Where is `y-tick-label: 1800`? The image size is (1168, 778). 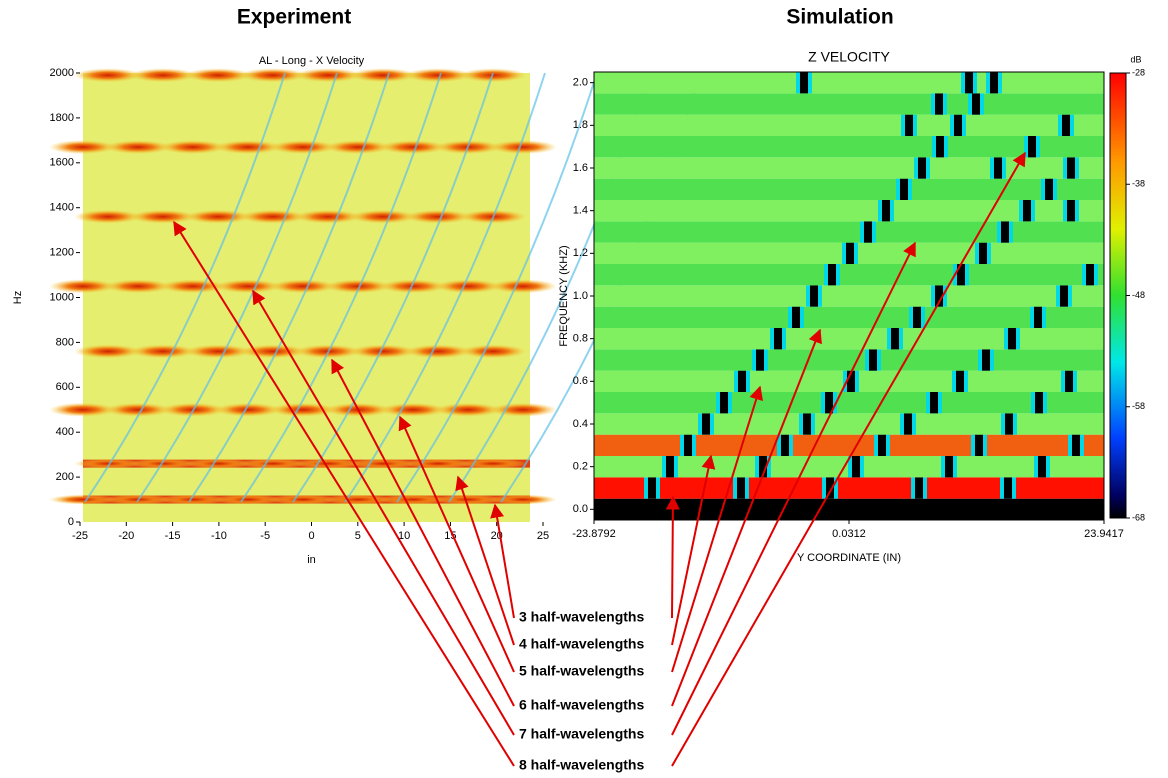 y-tick-label: 1800 is located at coordinates (62, 118).